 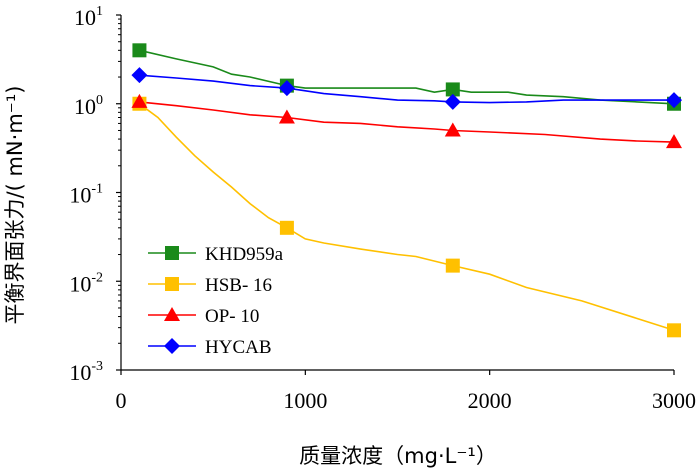 What do you see at coordinates (305, 400) in the screenshot?
I see `x-tick-label: 1000` at bounding box center [305, 400].